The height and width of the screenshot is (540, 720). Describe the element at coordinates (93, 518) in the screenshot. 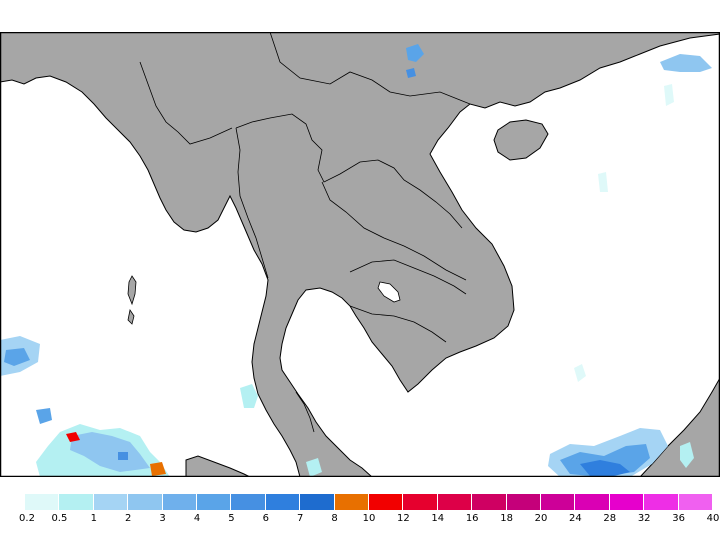

I see `legend-label: 1` at that location.